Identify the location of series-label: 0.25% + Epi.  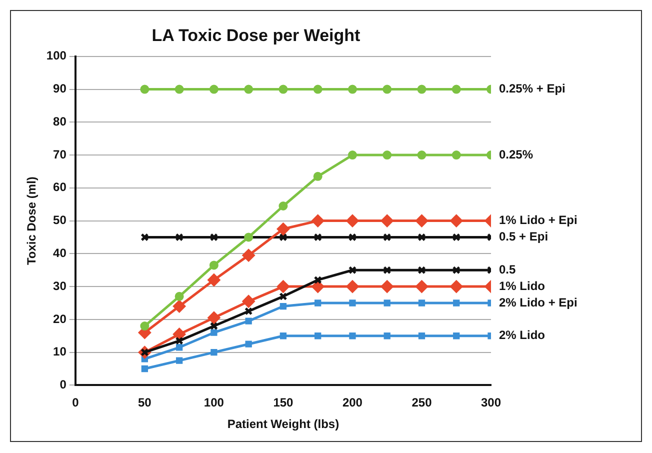
(532, 89).